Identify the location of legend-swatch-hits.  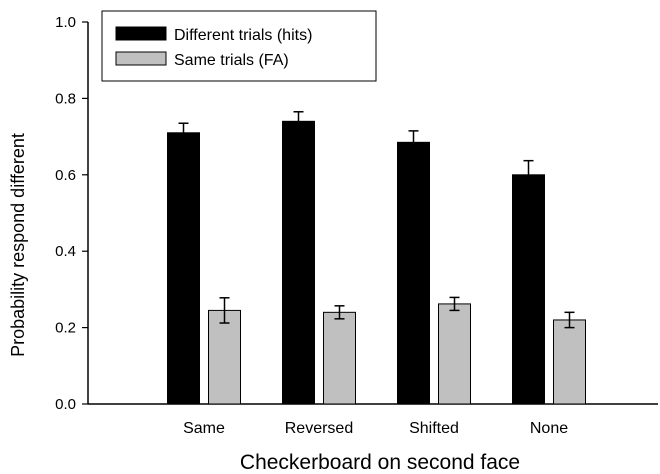
(141, 33).